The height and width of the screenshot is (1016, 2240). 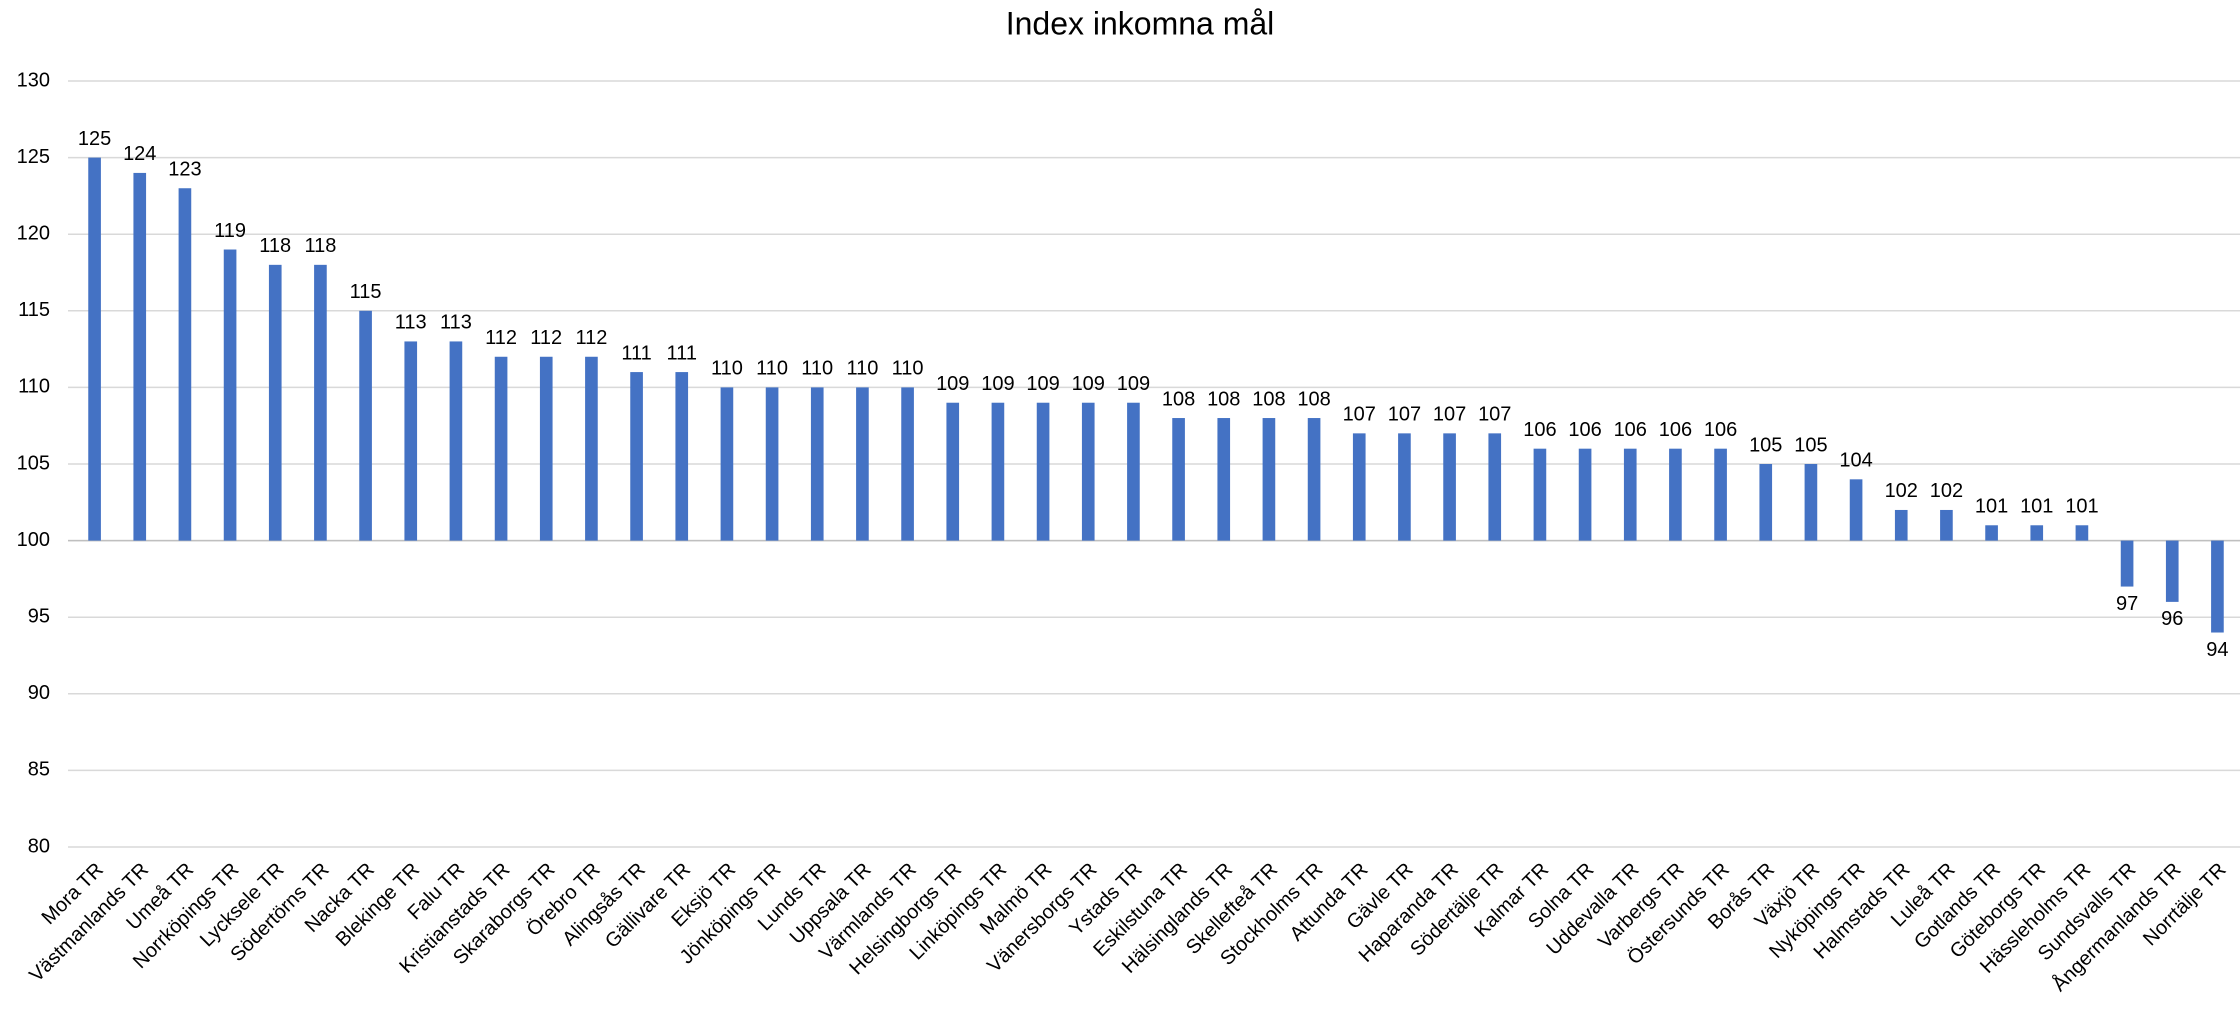 I want to click on y-tick-label: 90, so click(x=39, y=693).